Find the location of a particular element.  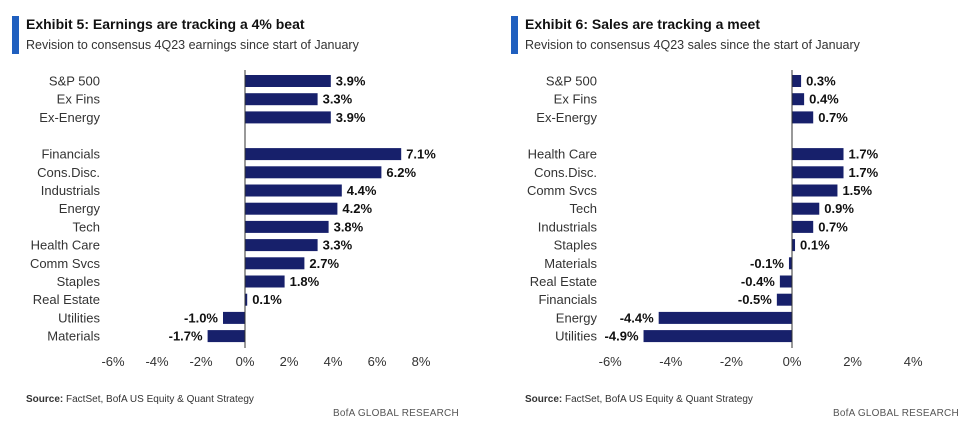

value-label: 3.9% is located at coordinates (351, 117).